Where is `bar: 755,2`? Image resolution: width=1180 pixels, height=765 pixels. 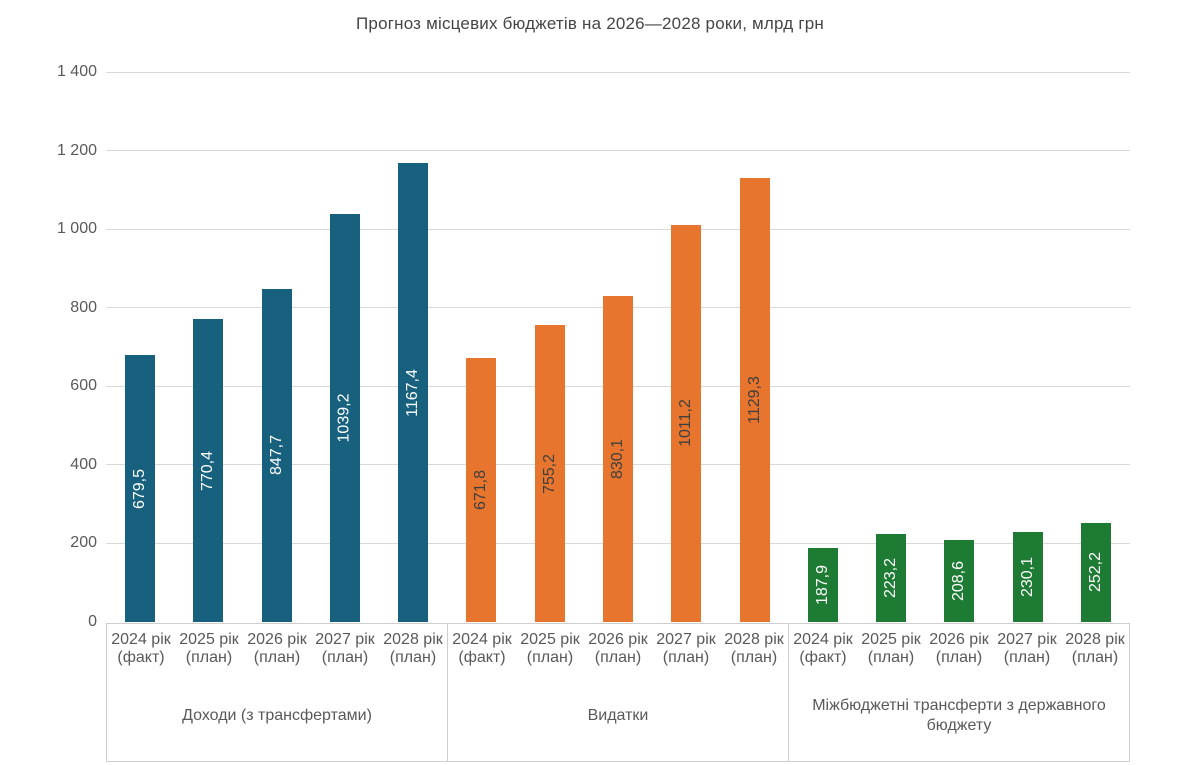 bar: 755,2 is located at coordinates (549, 473).